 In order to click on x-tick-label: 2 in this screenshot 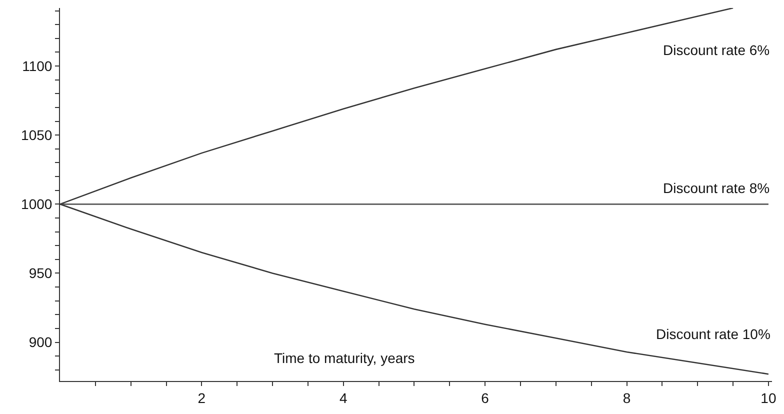, I will do `click(202, 398)`.